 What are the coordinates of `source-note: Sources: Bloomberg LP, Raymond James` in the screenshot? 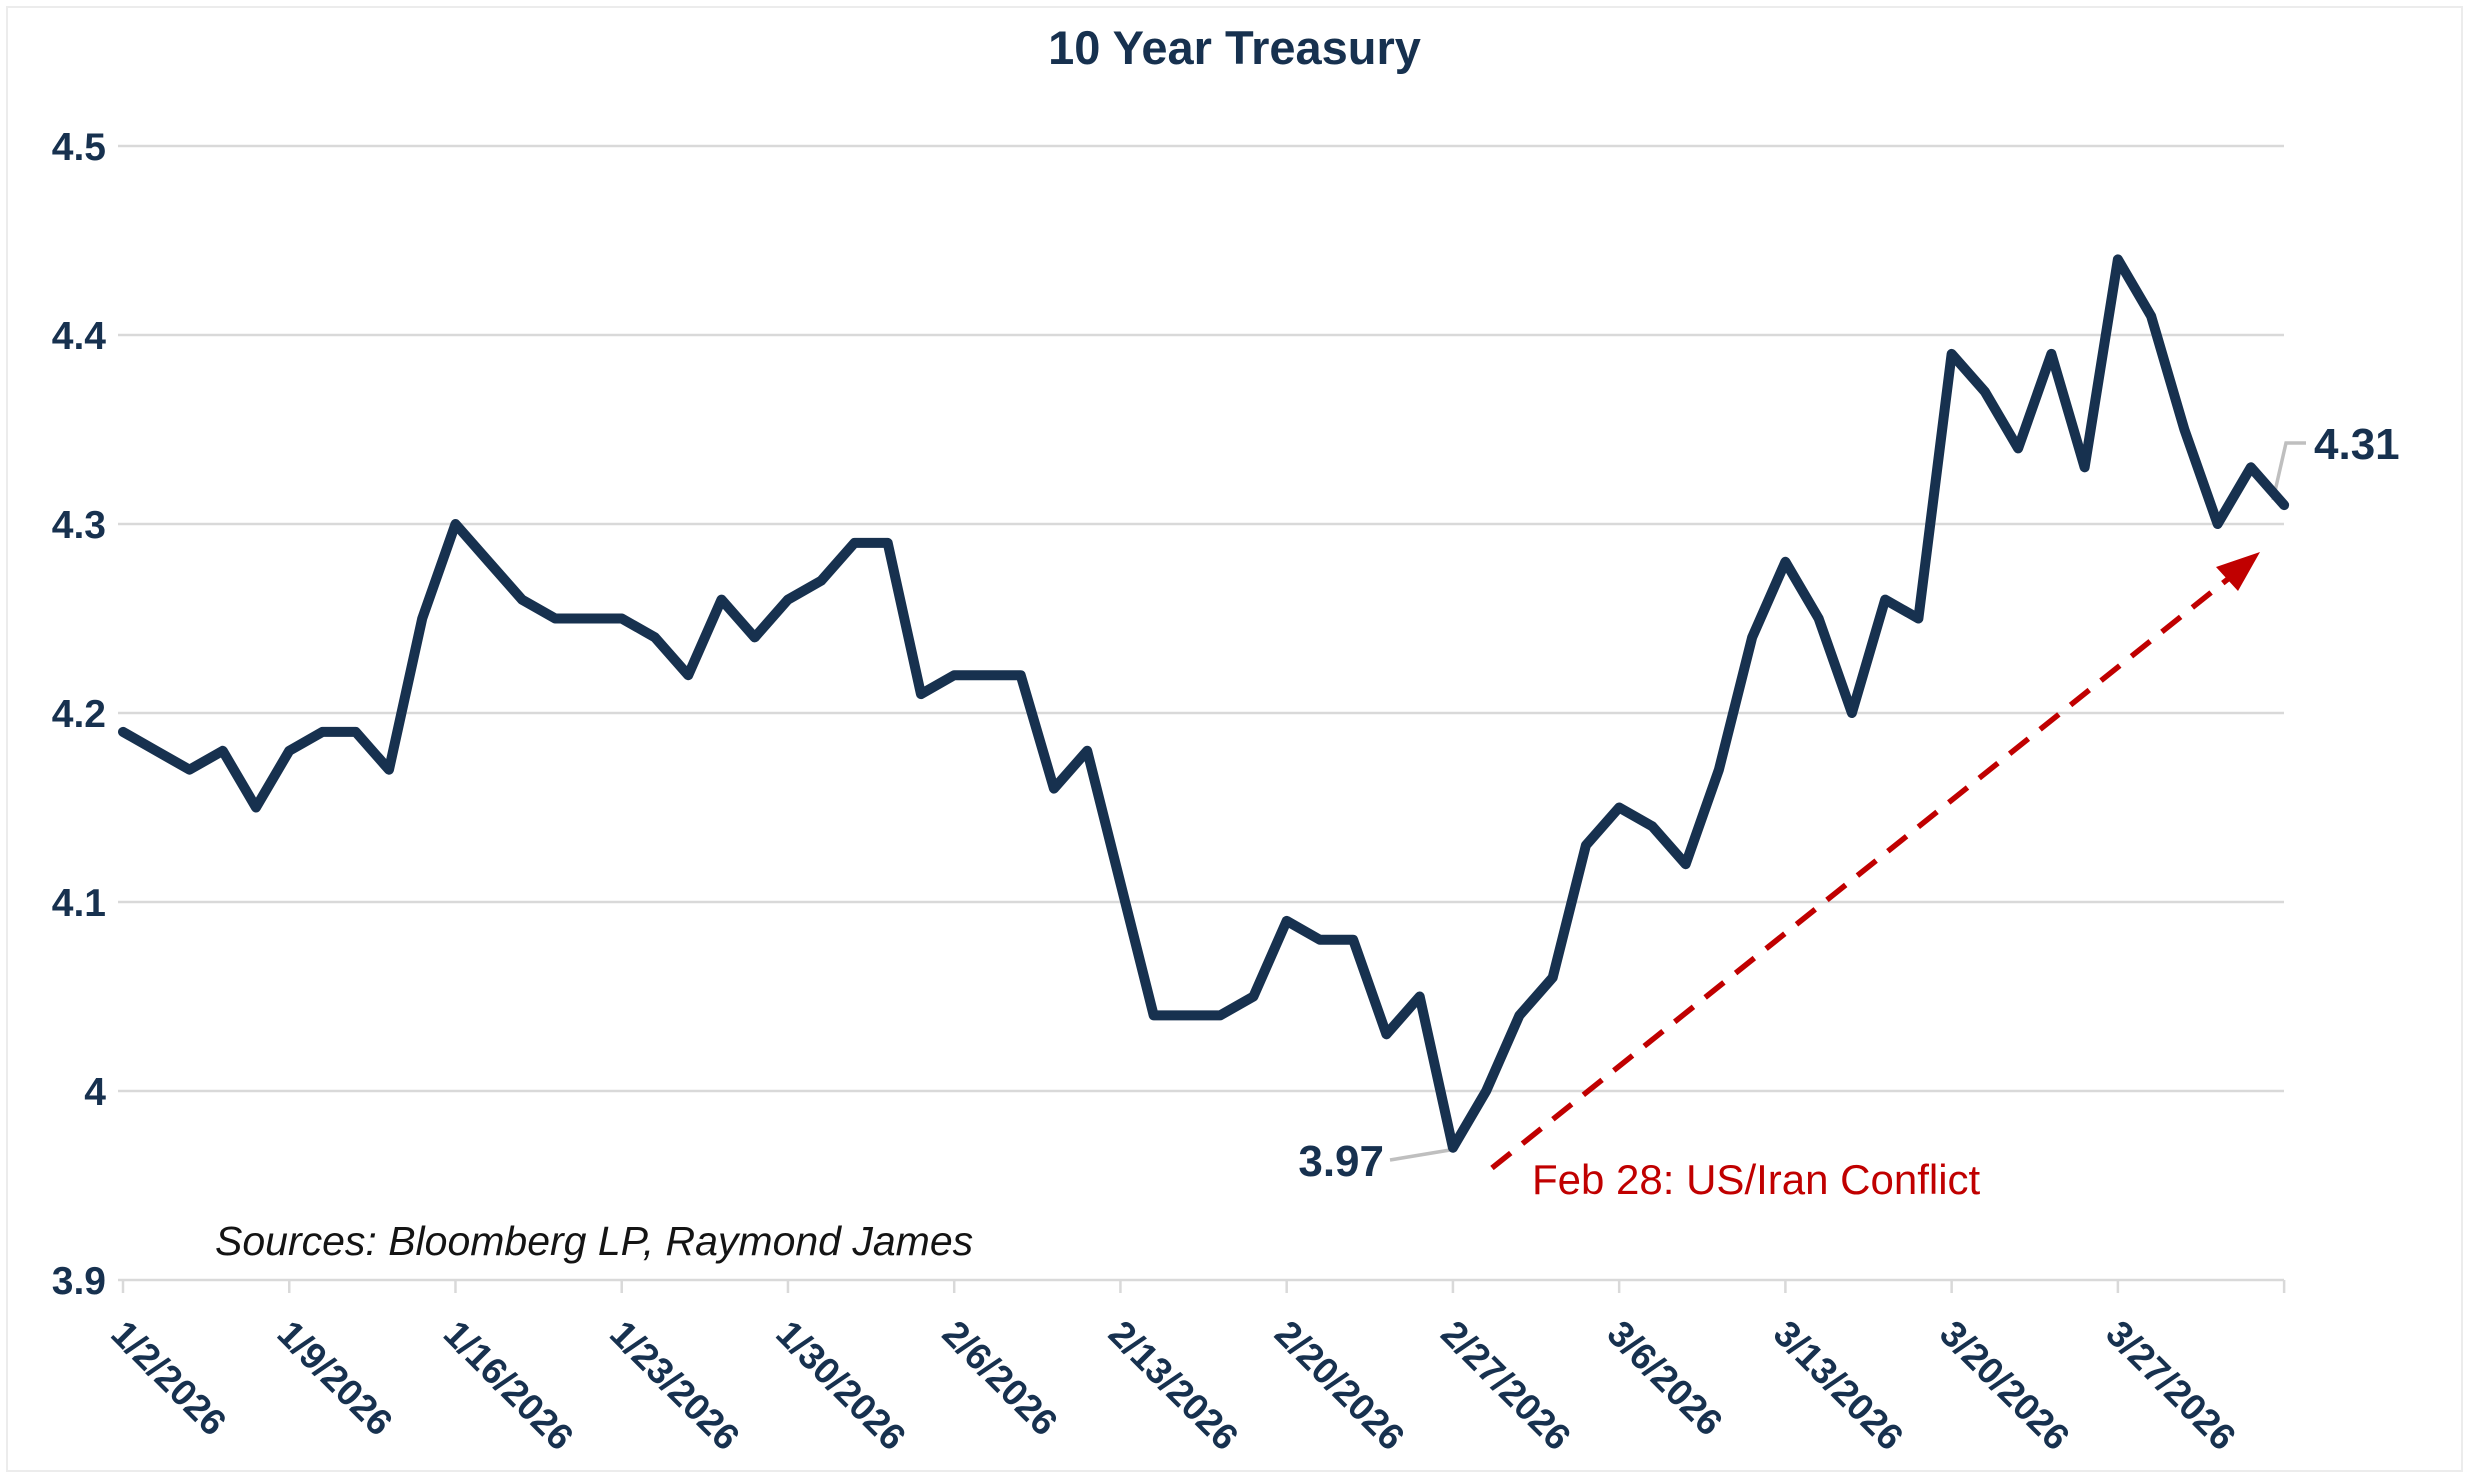 It's located at (594, 1241).